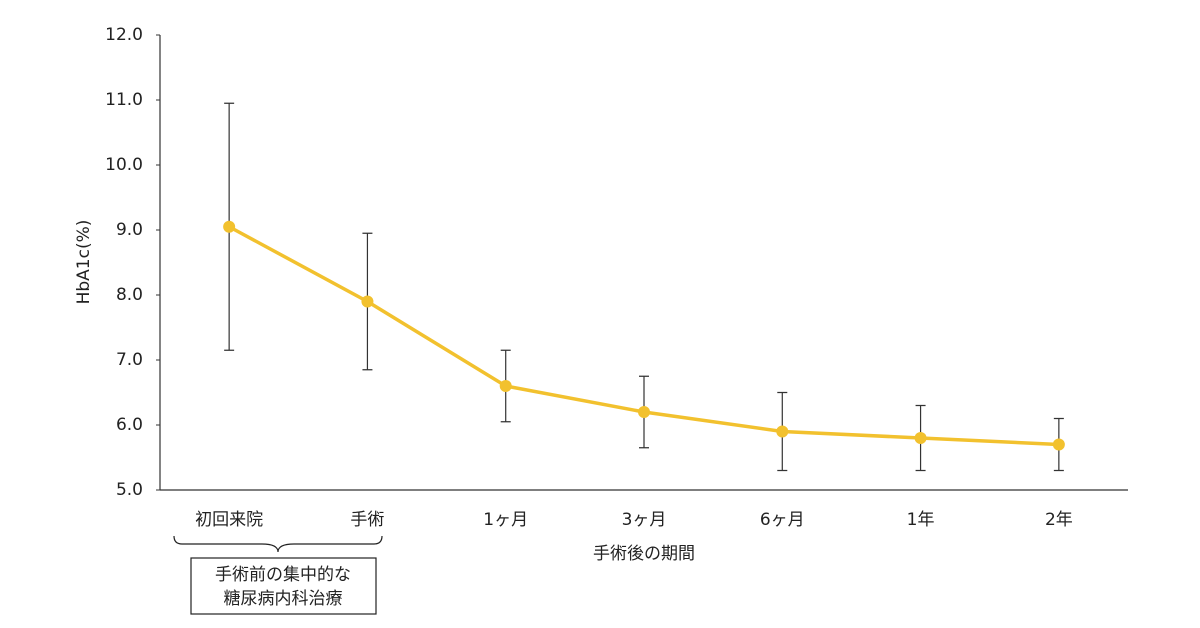 Image resolution: width=1200 pixels, height=628 pixels. What do you see at coordinates (229, 520) in the screenshot?
I see `x-tick-label: 初回来院` at bounding box center [229, 520].